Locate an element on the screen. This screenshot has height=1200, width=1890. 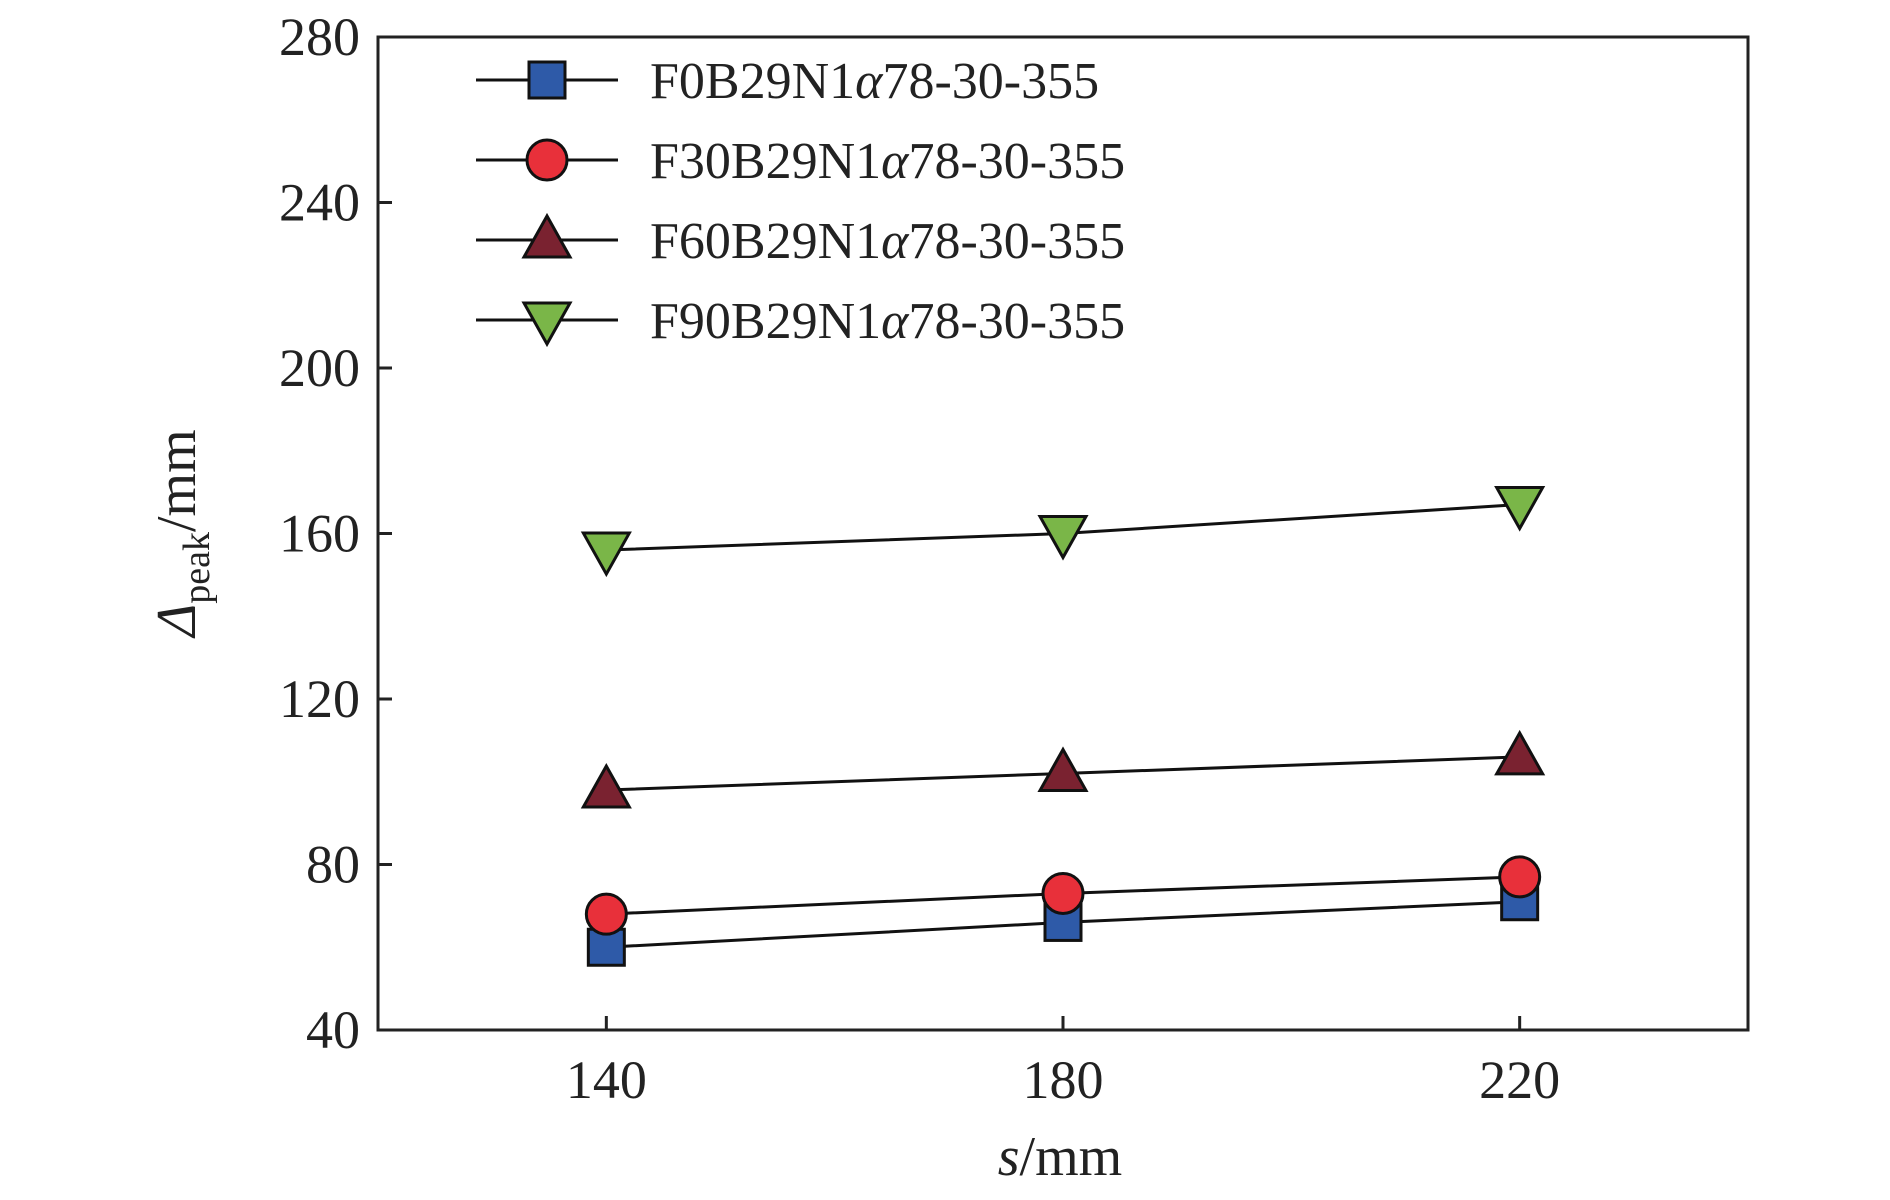
y-axis: 40 80 120 160 200 240 280 is located at coordinates (335, 533).